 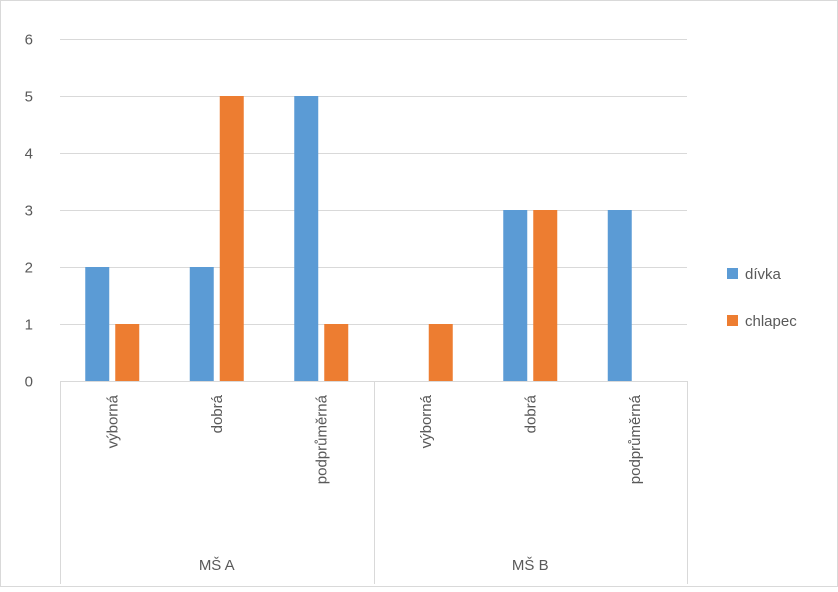 What do you see at coordinates (217, 565) in the screenshot?
I see `x-group-label: MŠ A` at bounding box center [217, 565].